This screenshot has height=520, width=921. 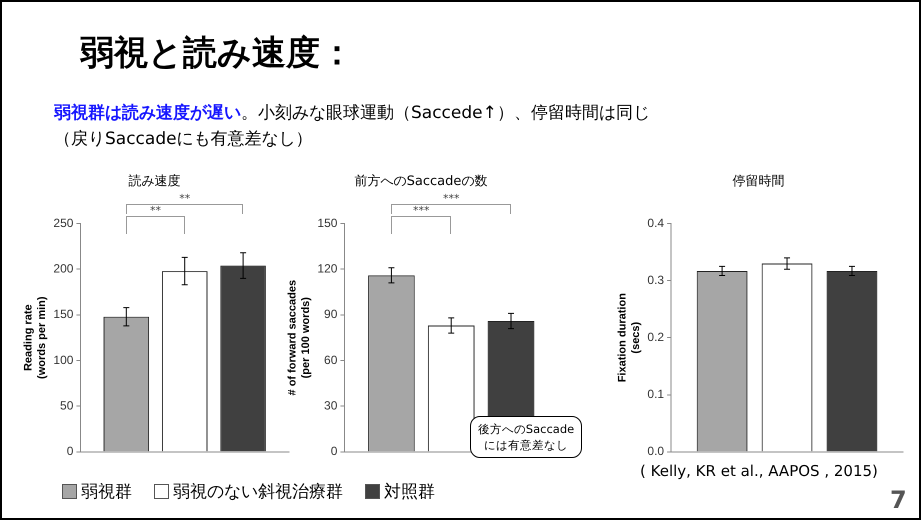 What do you see at coordinates (898, 500) in the screenshot?
I see `text: 7` at bounding box center [898, 500].